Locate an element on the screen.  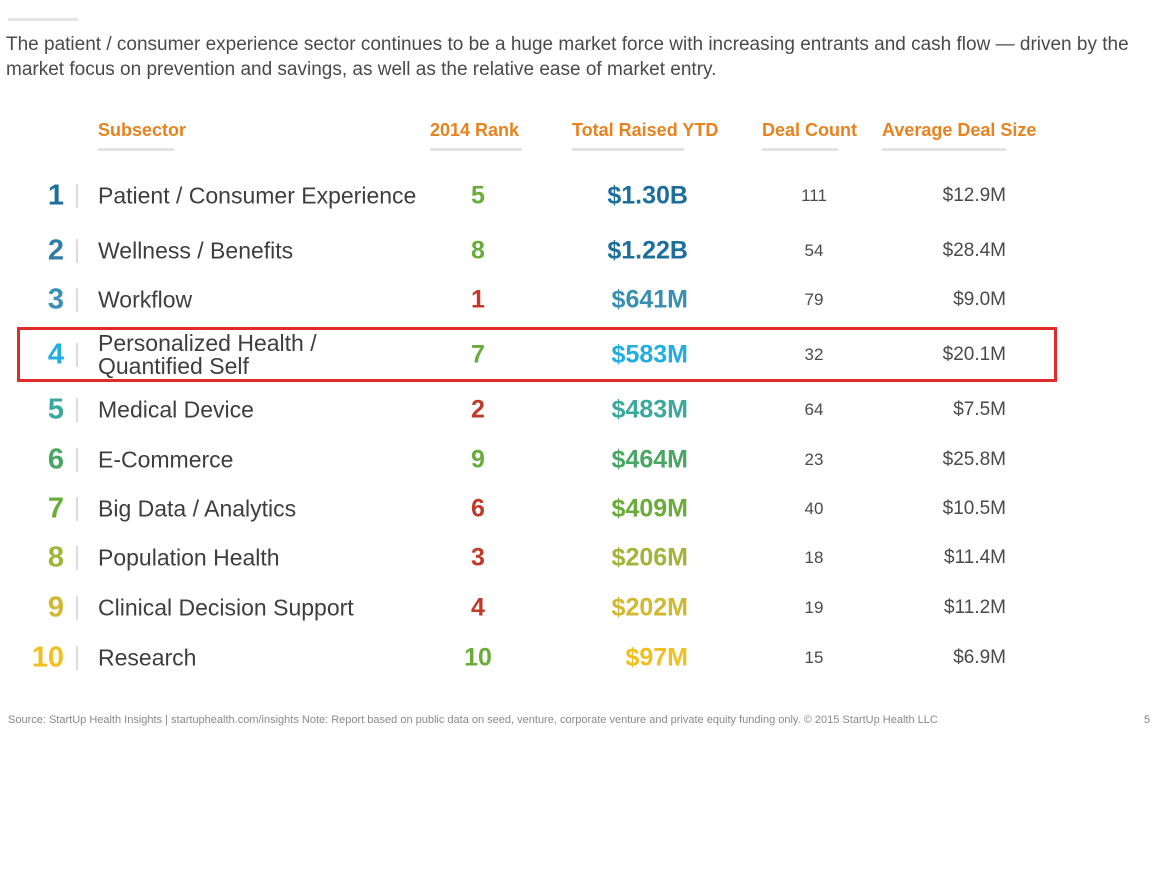
average-deal-size-value: $25.8M is located at coordinates (974, 459).